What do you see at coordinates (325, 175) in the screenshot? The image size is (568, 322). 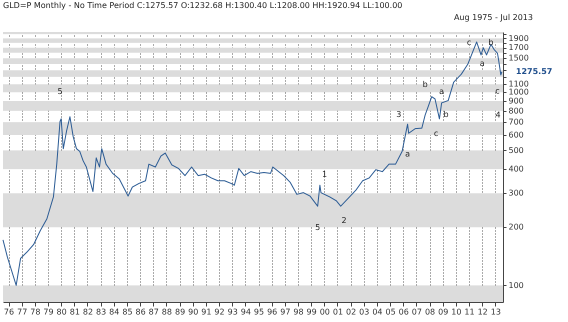 I see `annotation: 1` at bounding box center [325, 175].